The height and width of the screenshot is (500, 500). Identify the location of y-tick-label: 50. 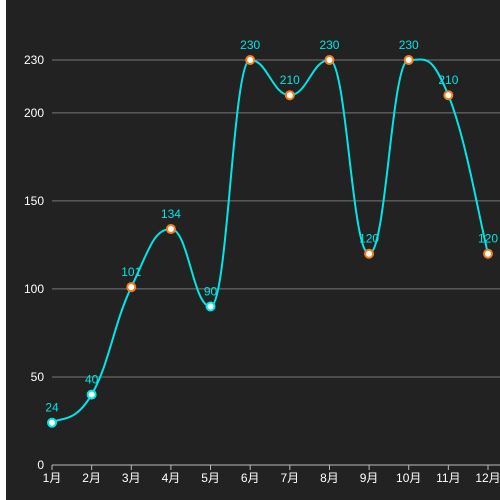
(38, 377).